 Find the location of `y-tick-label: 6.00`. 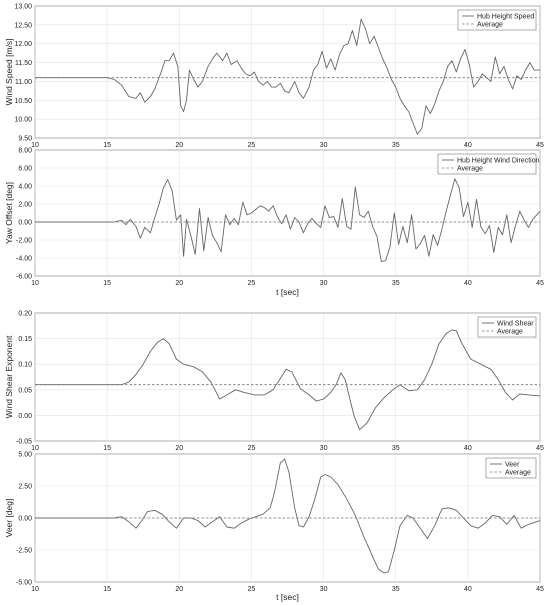

y-tick-label: 6.00 is located at coordinates (25, 169).